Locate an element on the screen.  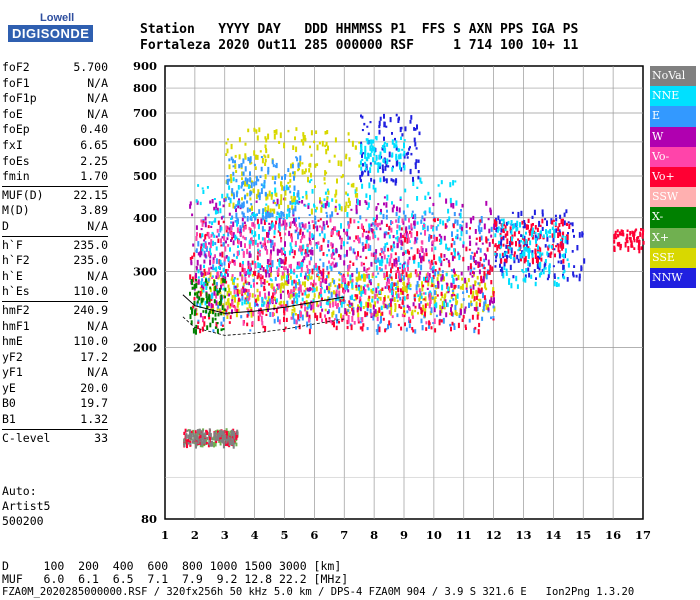
param-separator is located at coordinates (55, 301).